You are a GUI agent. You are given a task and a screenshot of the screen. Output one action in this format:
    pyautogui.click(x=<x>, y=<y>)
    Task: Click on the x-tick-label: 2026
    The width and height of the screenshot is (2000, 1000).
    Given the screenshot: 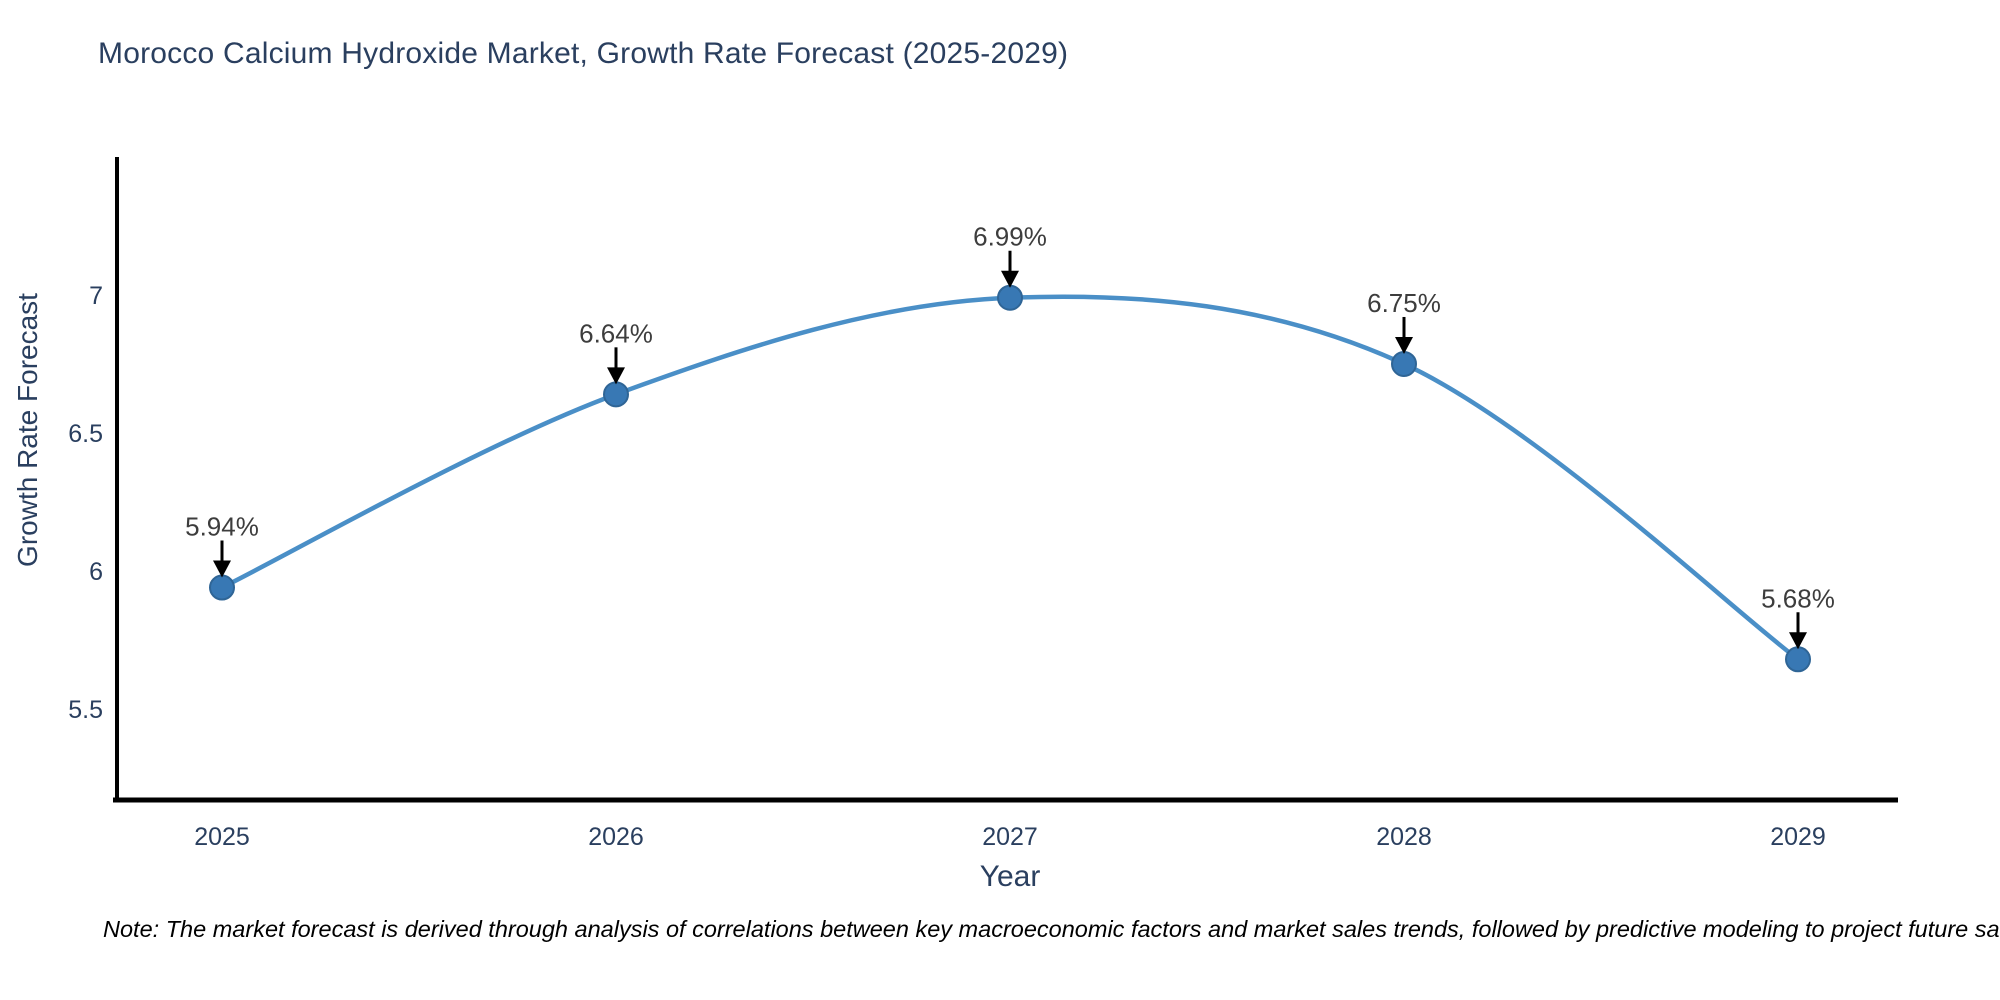 What is the action you would take?
    pyautogui.click(x=616, y=837)
    